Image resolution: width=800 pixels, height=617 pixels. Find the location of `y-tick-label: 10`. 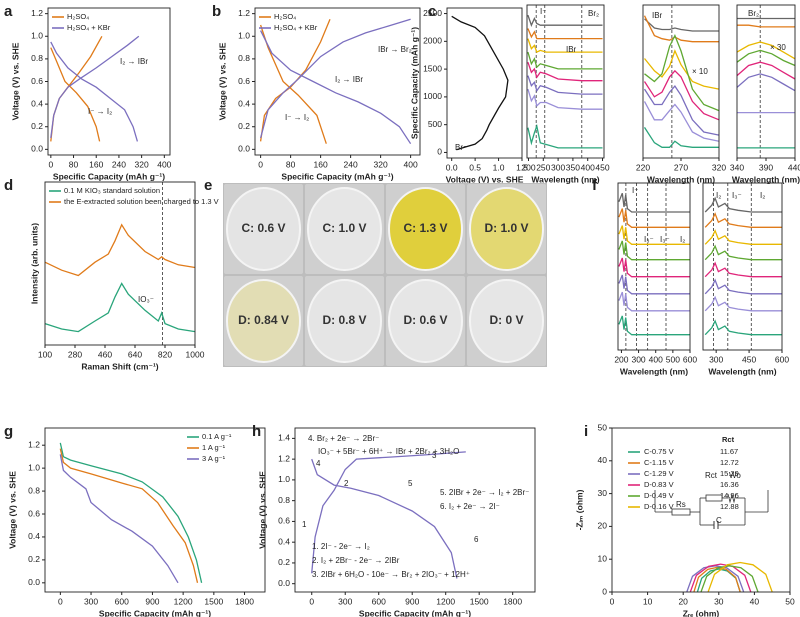

y-tick-label: 10 is located at coordinates (603, 558).